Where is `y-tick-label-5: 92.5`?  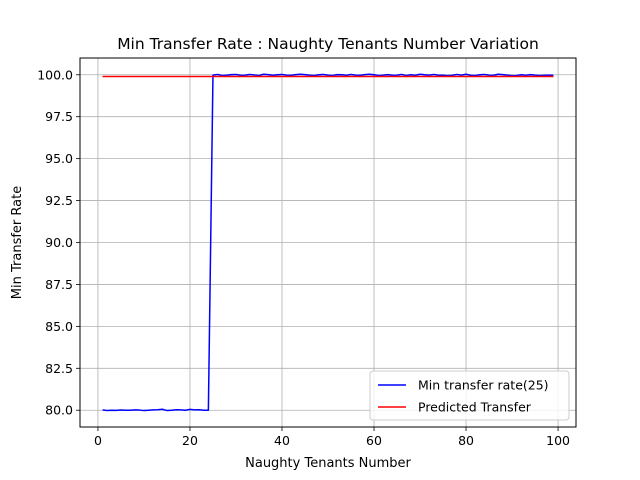
y-tick-label-5: 92.5 is located at coordinates (59, 200).